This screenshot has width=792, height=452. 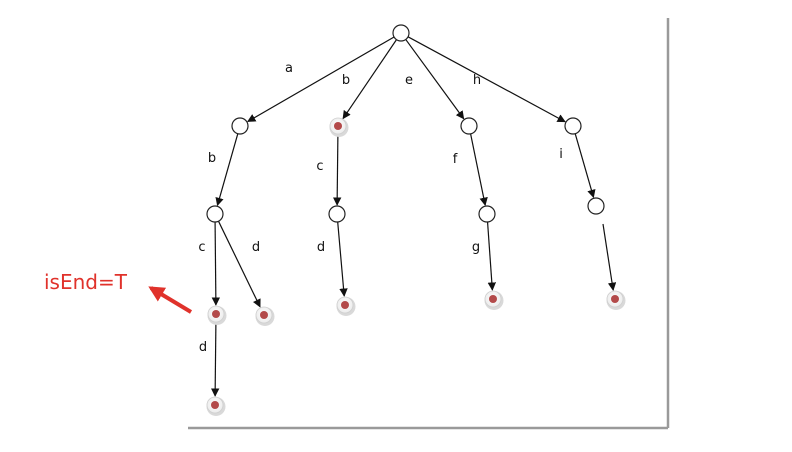 I want to click on edge-root-b, so click(x=370, y=79).